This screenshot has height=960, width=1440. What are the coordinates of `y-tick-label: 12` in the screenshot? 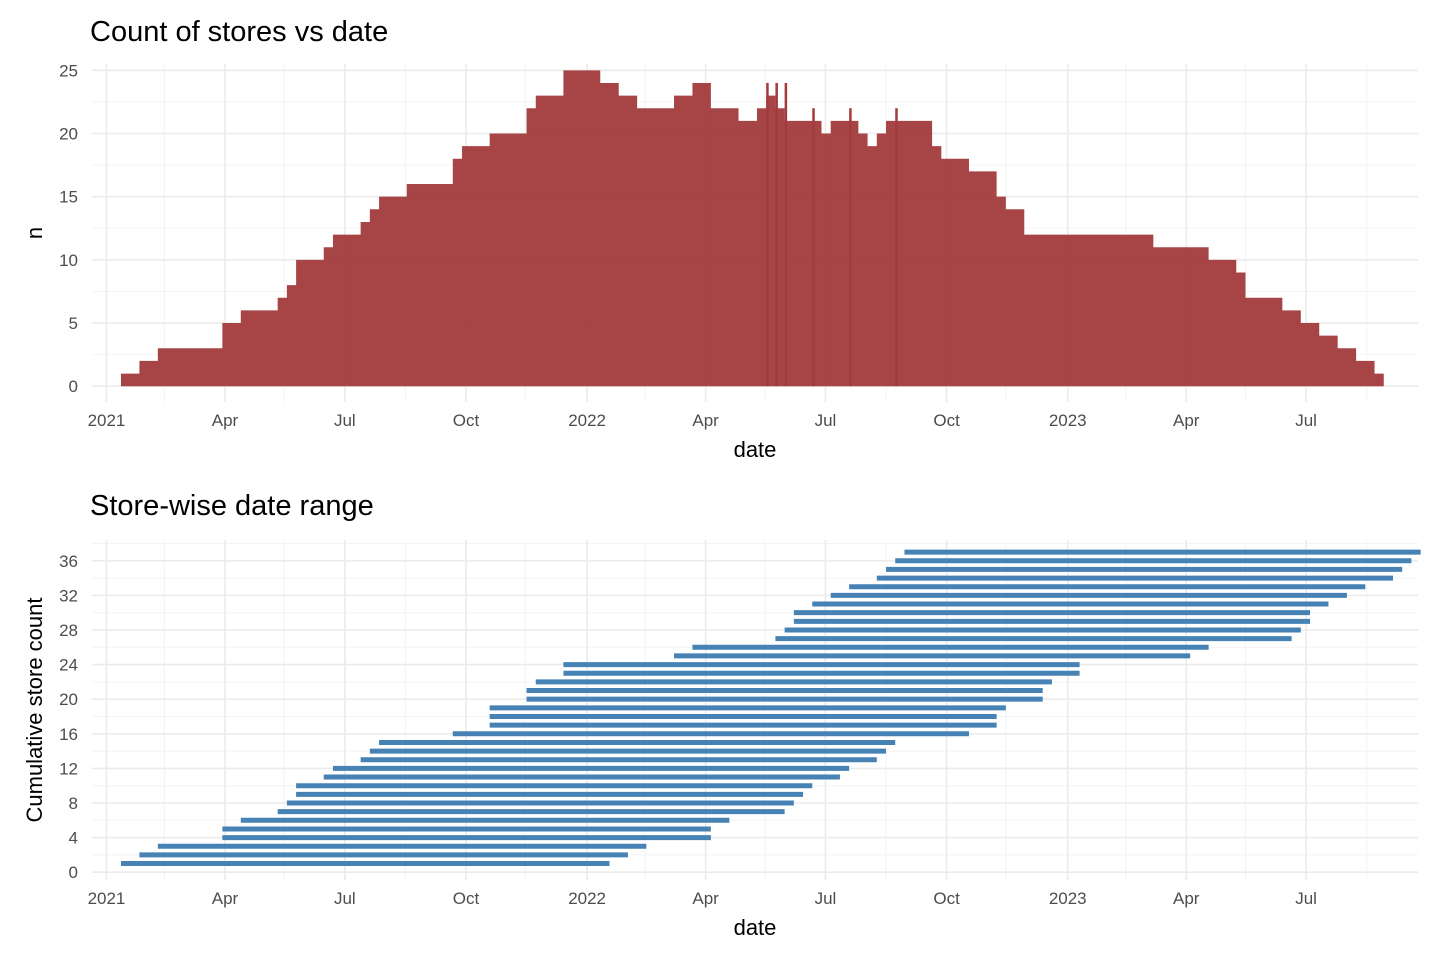 It's located at (68, 768).